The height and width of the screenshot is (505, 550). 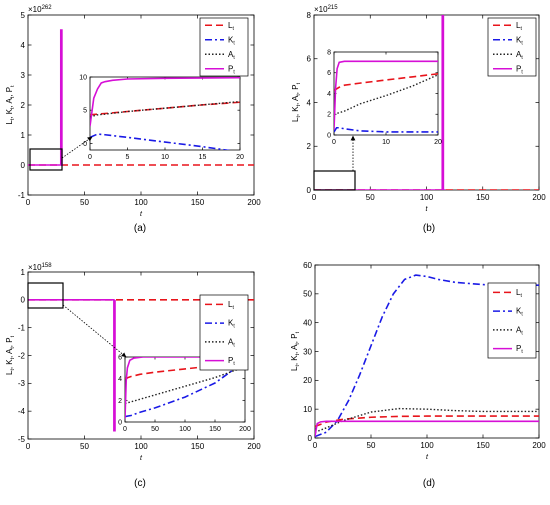 What do you see at coordinates (22, 327) in the screenshot?
I see `panel-c-ytick-label: -1` at bounding box center [22, 327].